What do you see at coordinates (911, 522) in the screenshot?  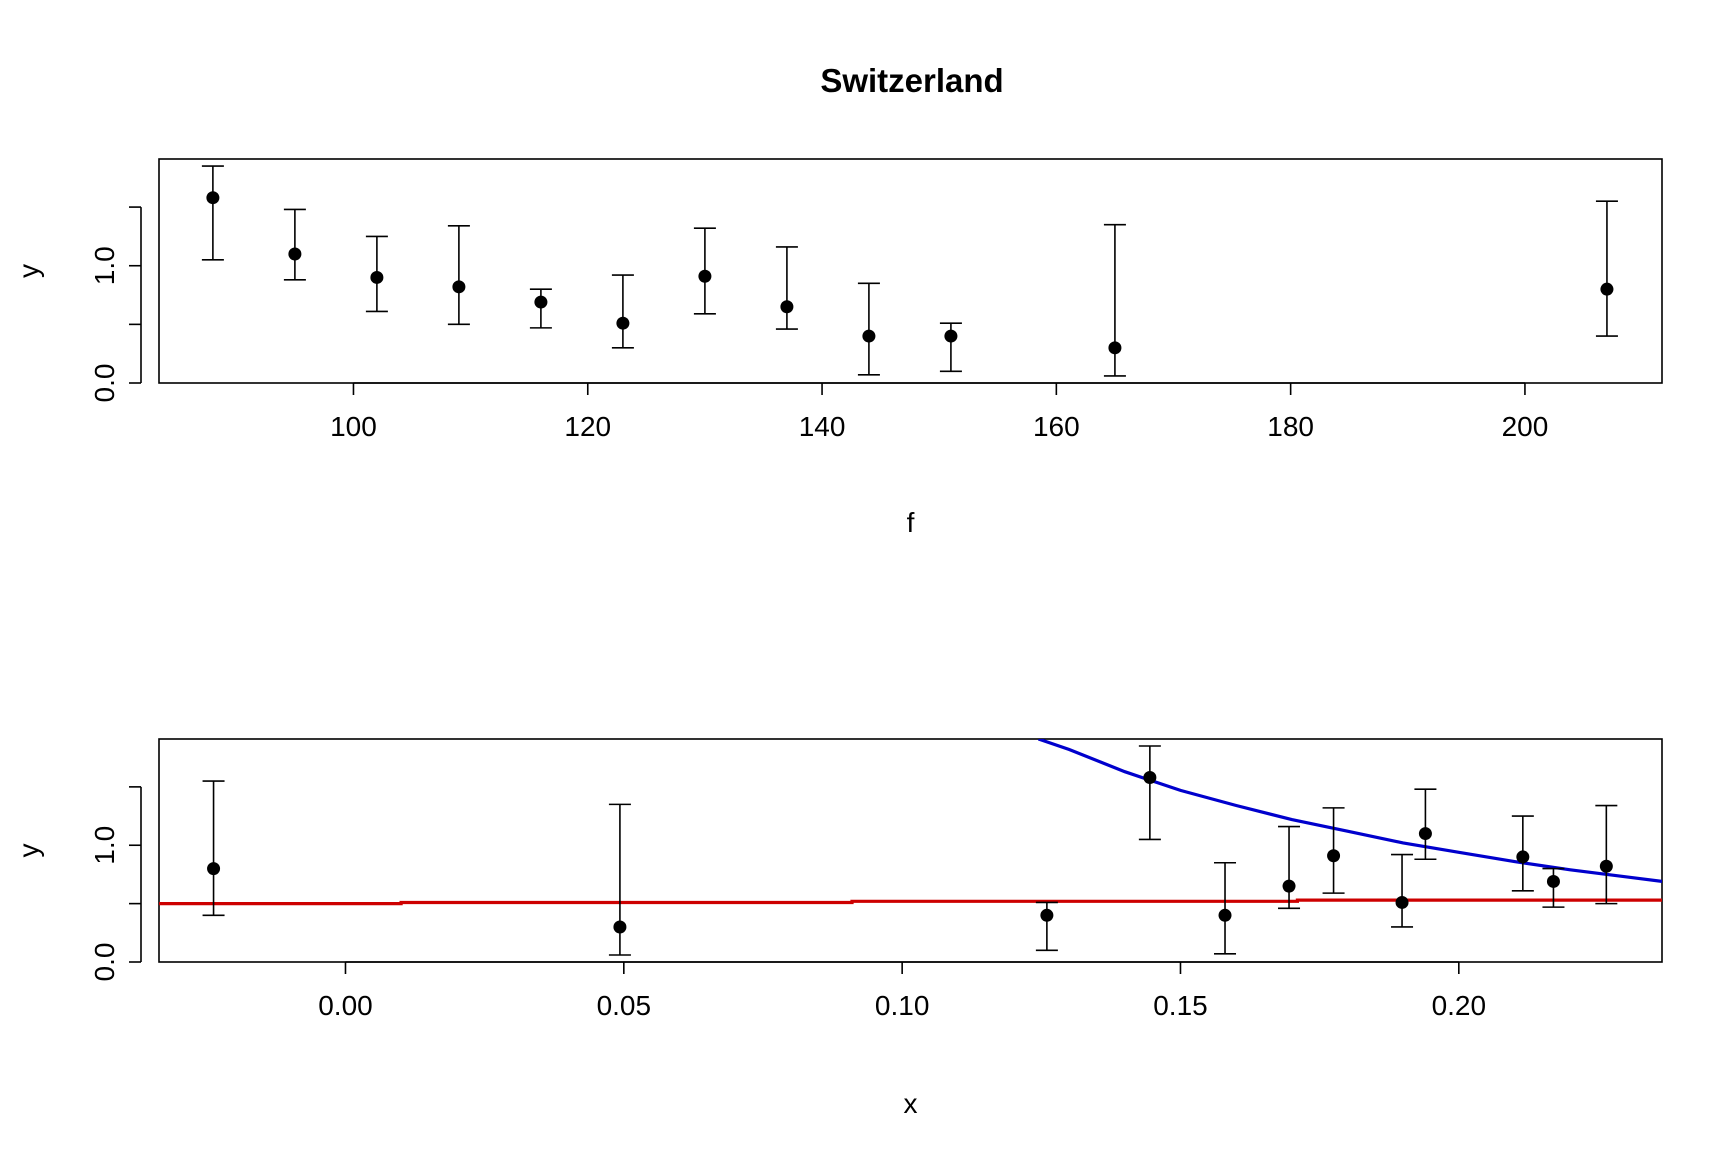 I see `x-axis-label: f` at bounding box center [911, 522].